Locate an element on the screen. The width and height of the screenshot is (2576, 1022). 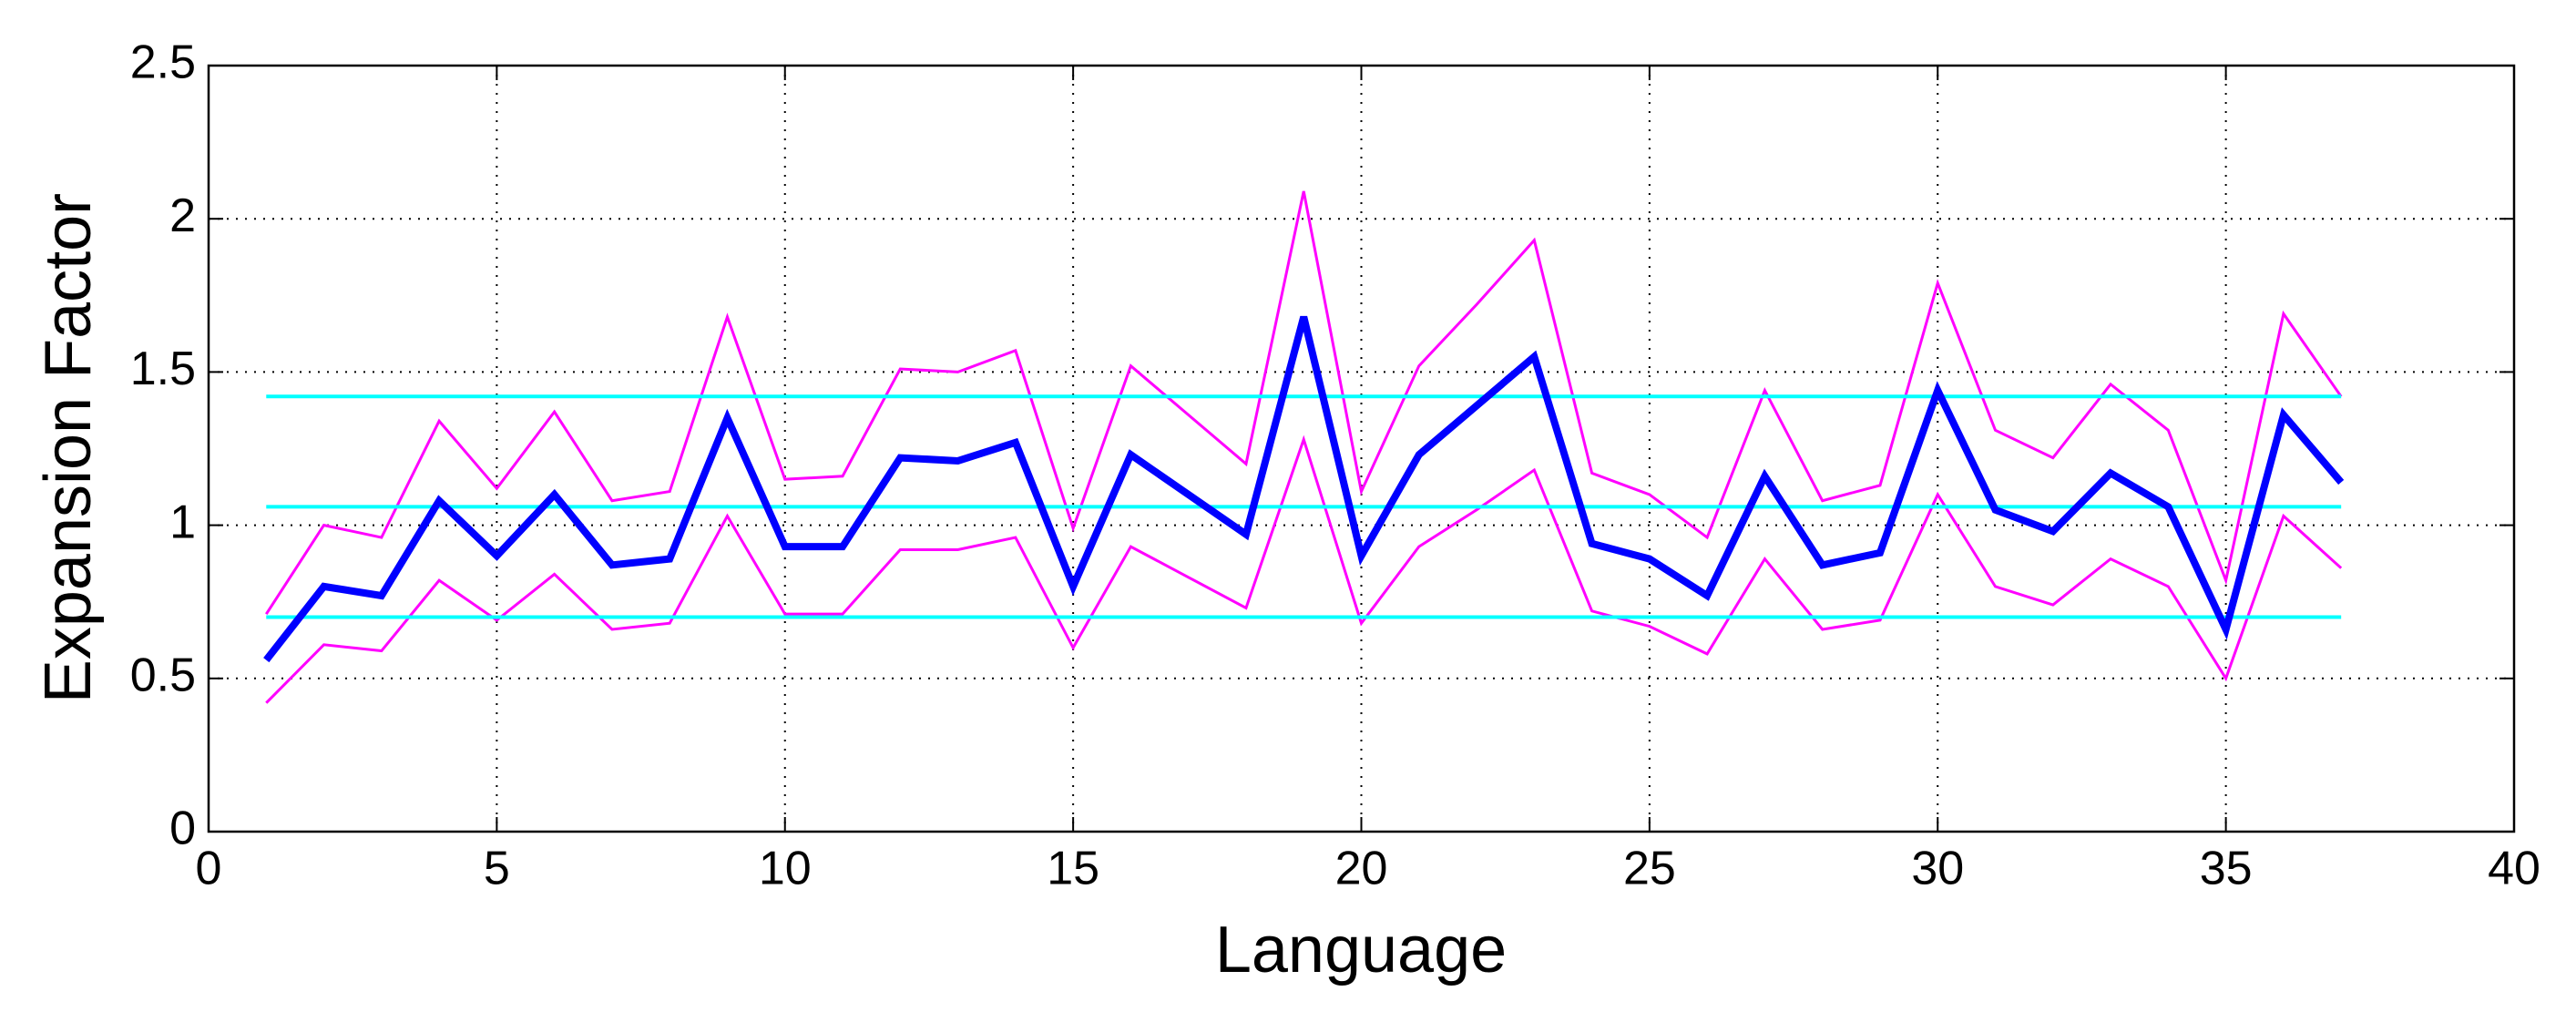
y-tick-label: 1 is located at coordinates (182, 522).